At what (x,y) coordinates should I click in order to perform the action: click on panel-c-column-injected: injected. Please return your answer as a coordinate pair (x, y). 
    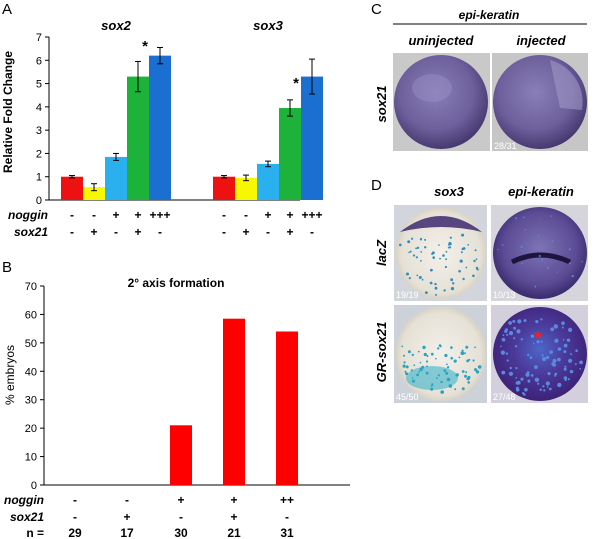
    Looking at the image, I should click on (541, 40).